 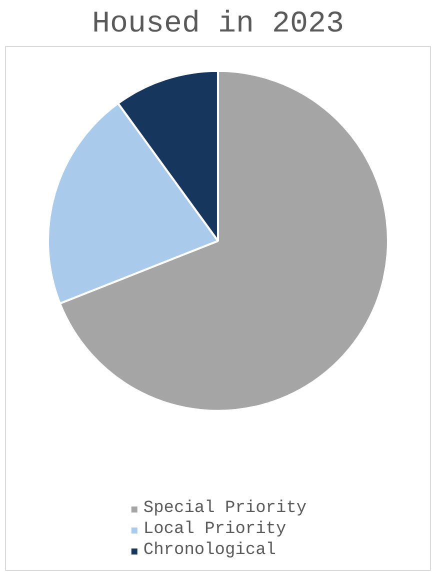 What do you see at coordinates (225, 508) in the screenshot?
I see `legend-label: Special Priority` at bounding box center [225, 508].